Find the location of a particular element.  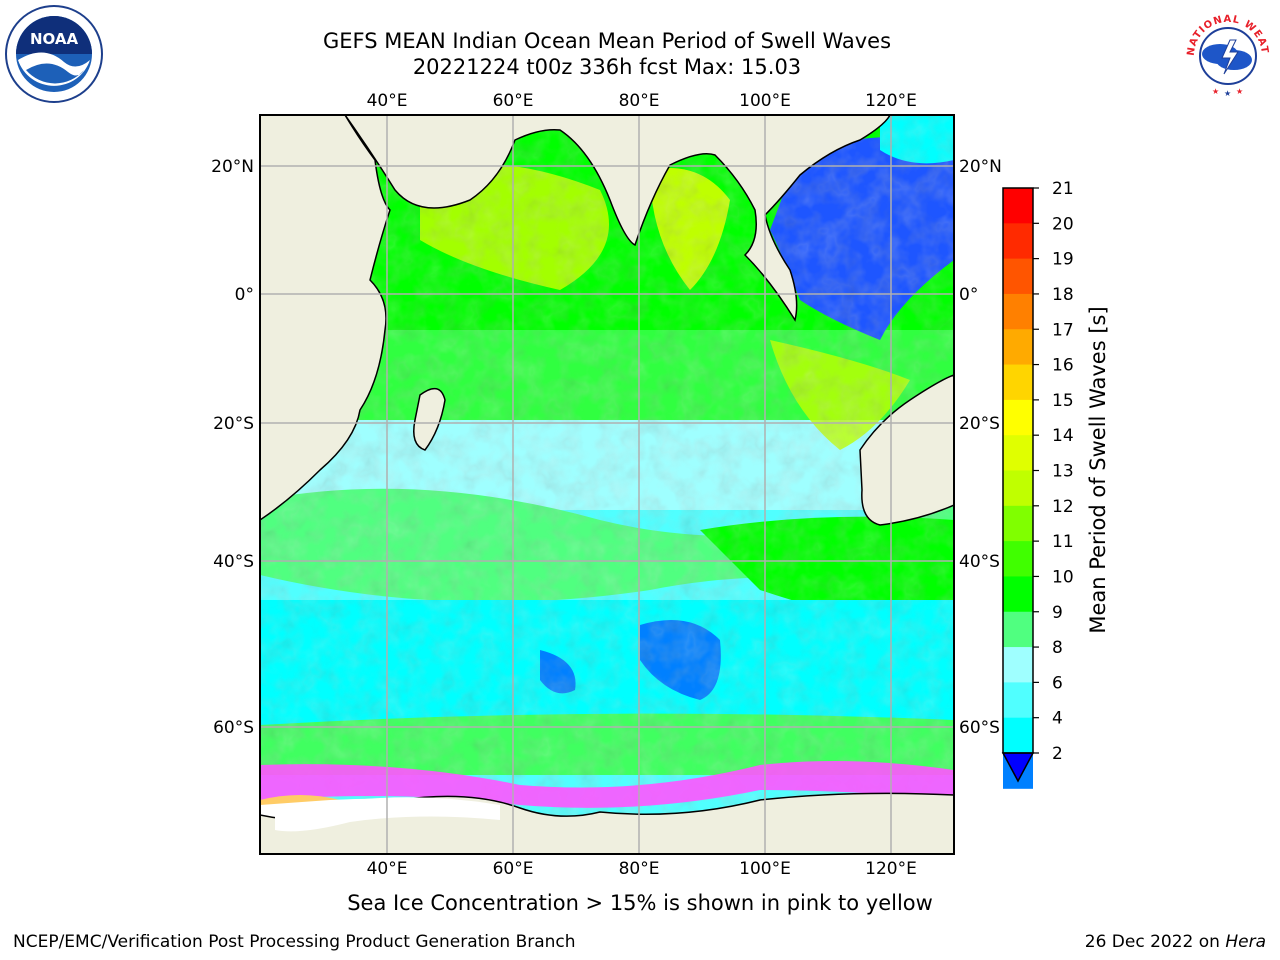

colorbar-tick-label: 6 is located at coordinates (1057, 683).